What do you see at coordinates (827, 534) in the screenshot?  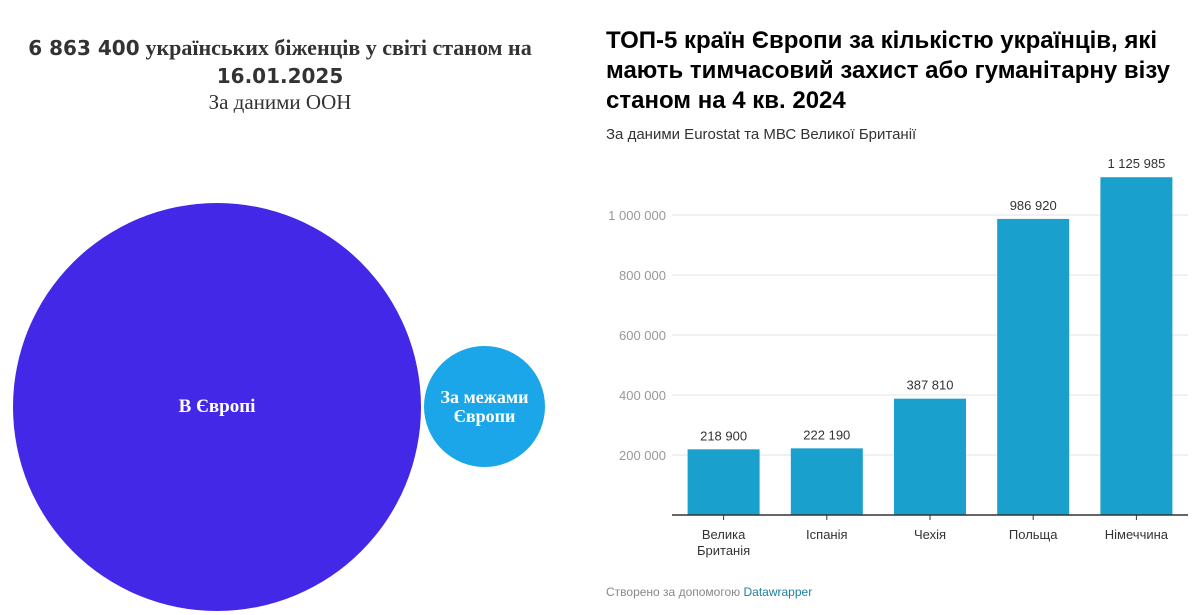 I see `x-tick-label: Іспанія` at bounding box center [827, 534].